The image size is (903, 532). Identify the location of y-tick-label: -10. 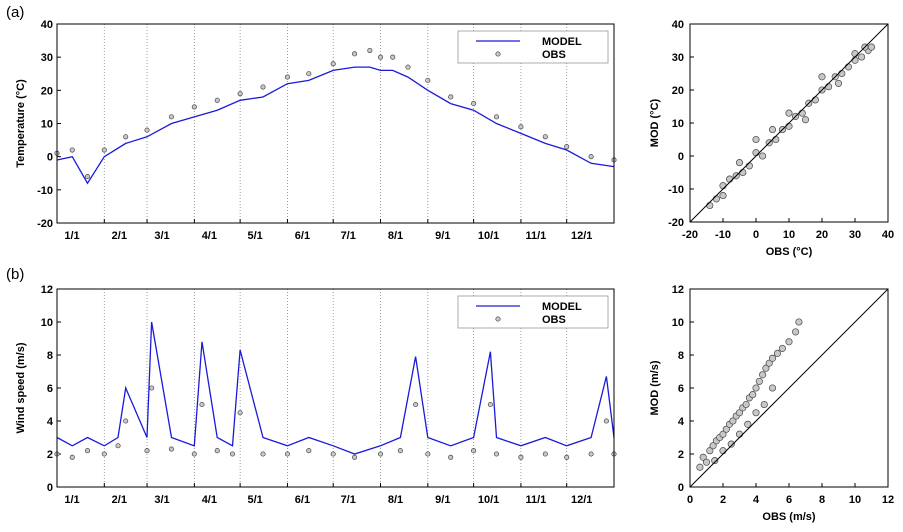
(676, 190).